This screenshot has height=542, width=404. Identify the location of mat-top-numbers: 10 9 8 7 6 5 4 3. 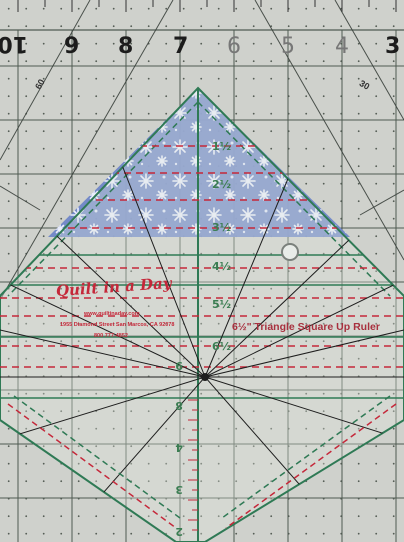
(200, 45).